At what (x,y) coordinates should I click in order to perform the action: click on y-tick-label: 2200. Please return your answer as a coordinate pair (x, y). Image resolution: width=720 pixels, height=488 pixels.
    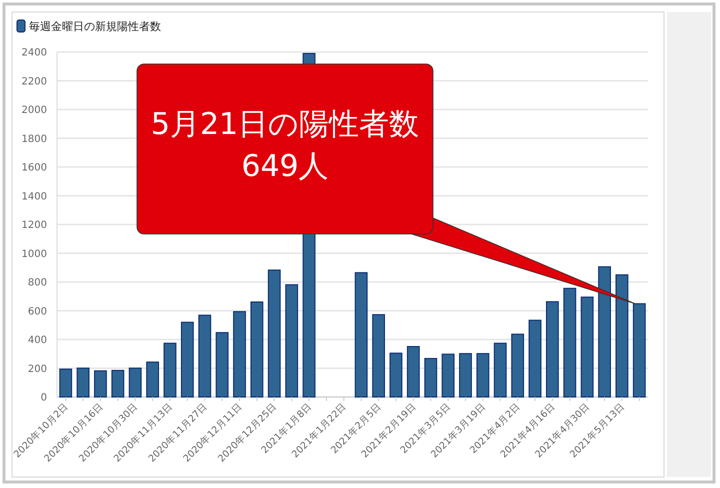
    Looking at the image, I should click on (34, 82).